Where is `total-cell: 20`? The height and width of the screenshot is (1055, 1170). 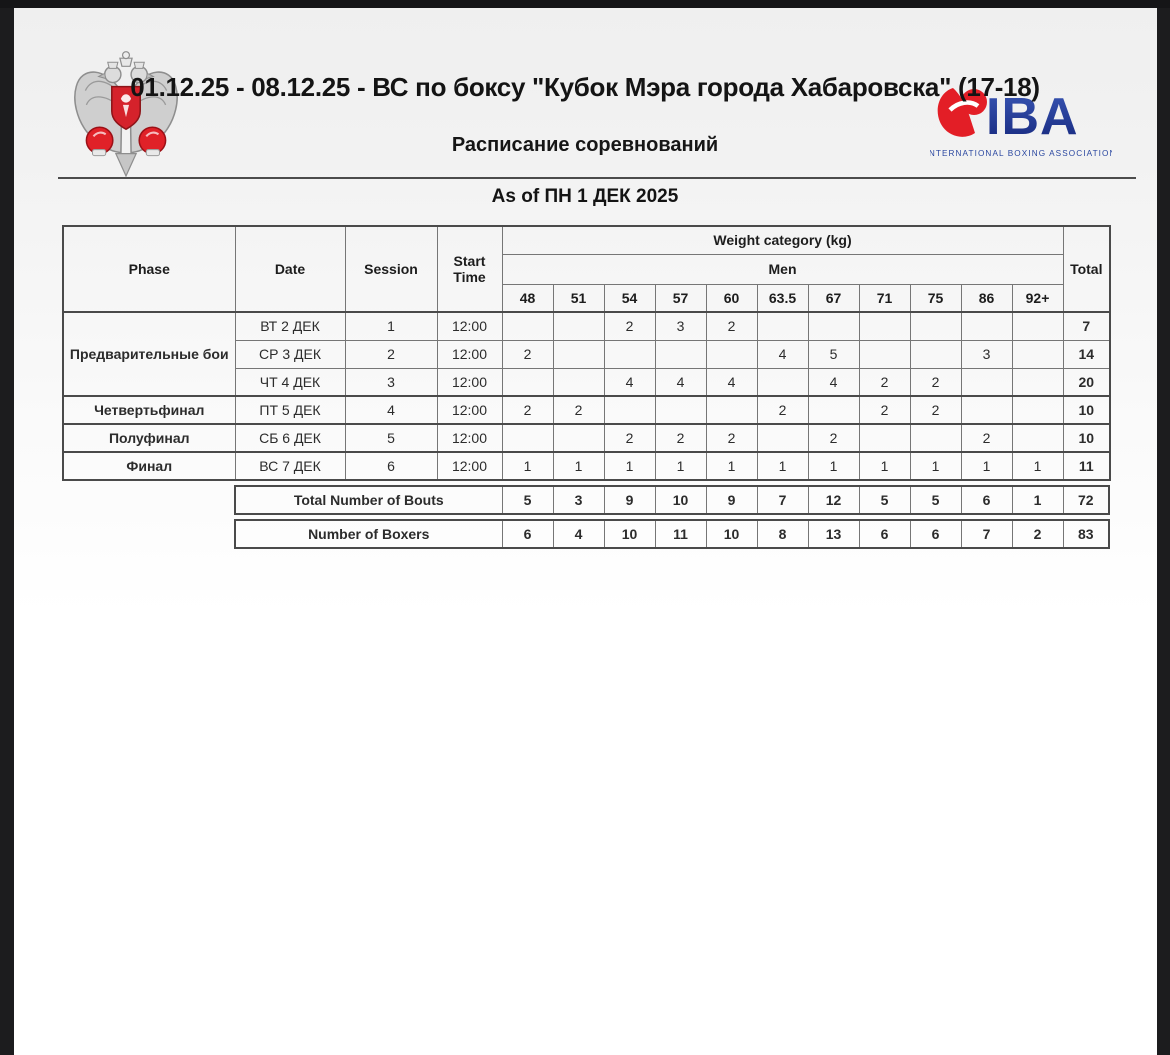 total-cell: 20 is located at coordinates (1086, 382).